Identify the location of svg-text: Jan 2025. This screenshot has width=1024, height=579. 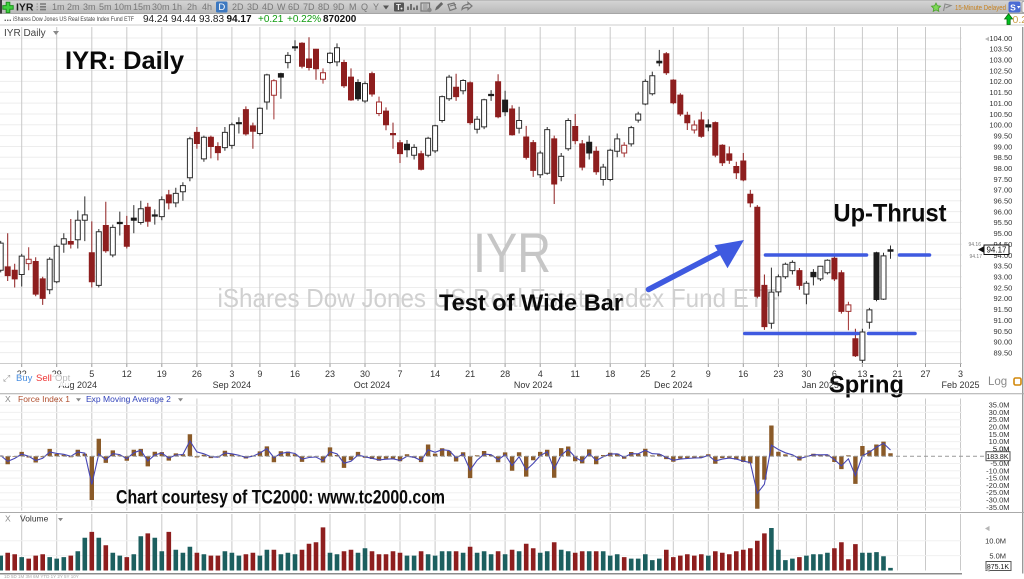
(820, 385).